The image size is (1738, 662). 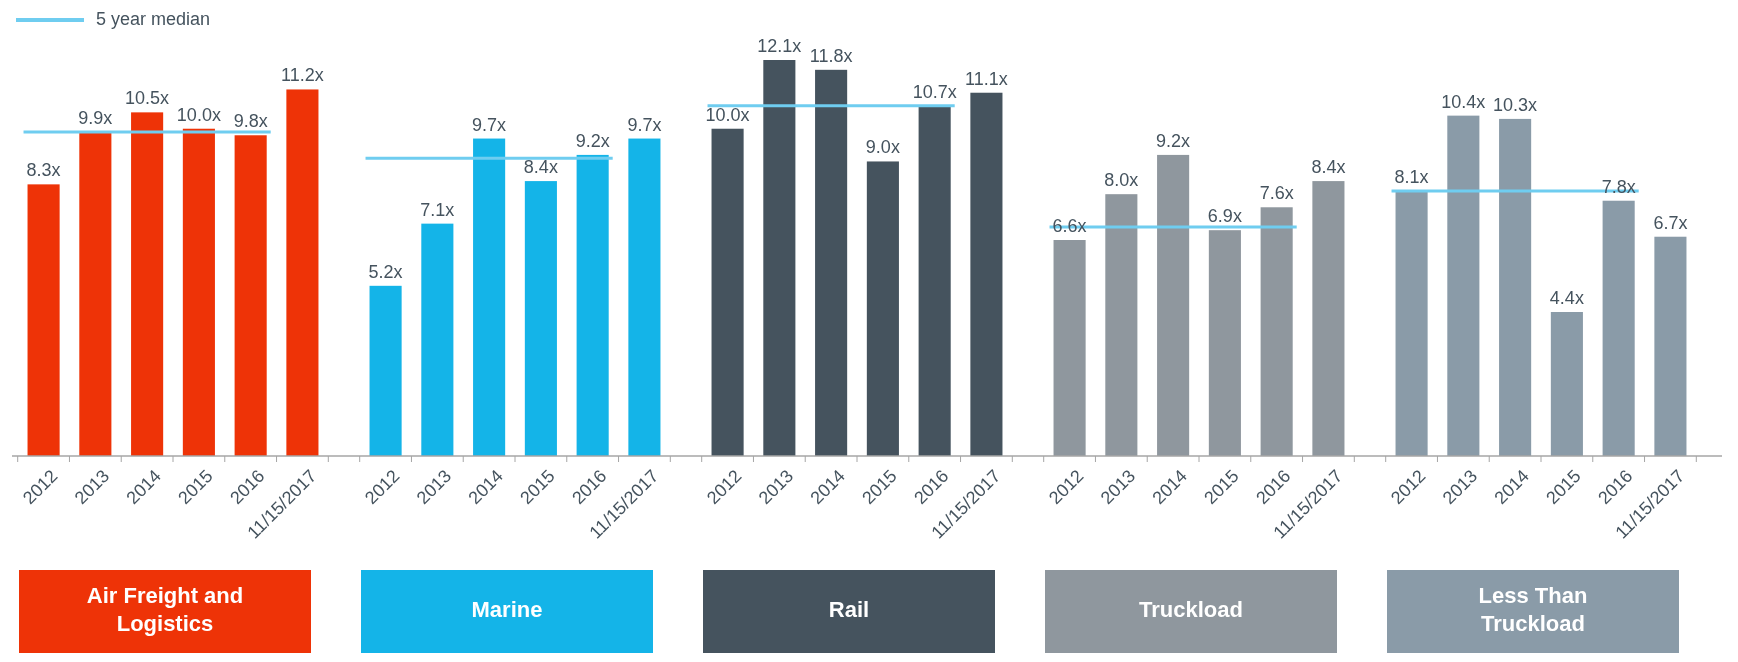 What do you see at coordinates (95, 118) in the screenshot?
I see `data-label: 9.9x` at bounding box center [95, 118].